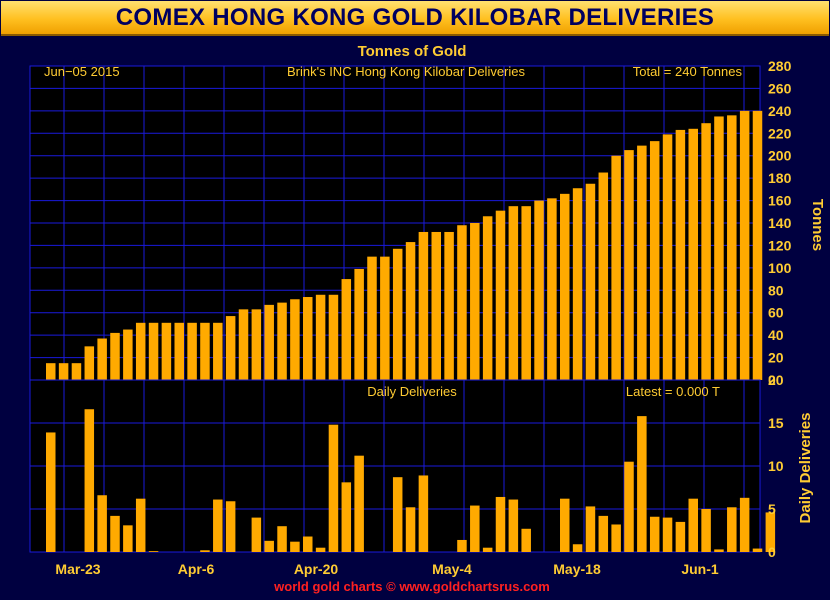  I want to click on lower-y-axis-title: Daily Deliveries, so click(805, 468).